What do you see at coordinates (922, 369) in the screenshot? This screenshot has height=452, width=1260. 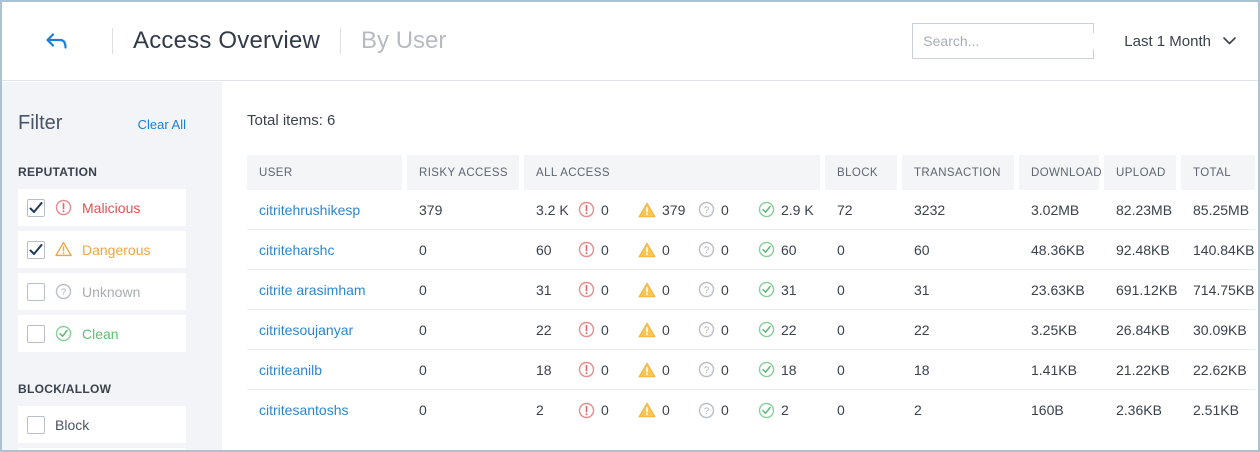 I see `transaction-cell: 18` at bounding box center [922, 369].